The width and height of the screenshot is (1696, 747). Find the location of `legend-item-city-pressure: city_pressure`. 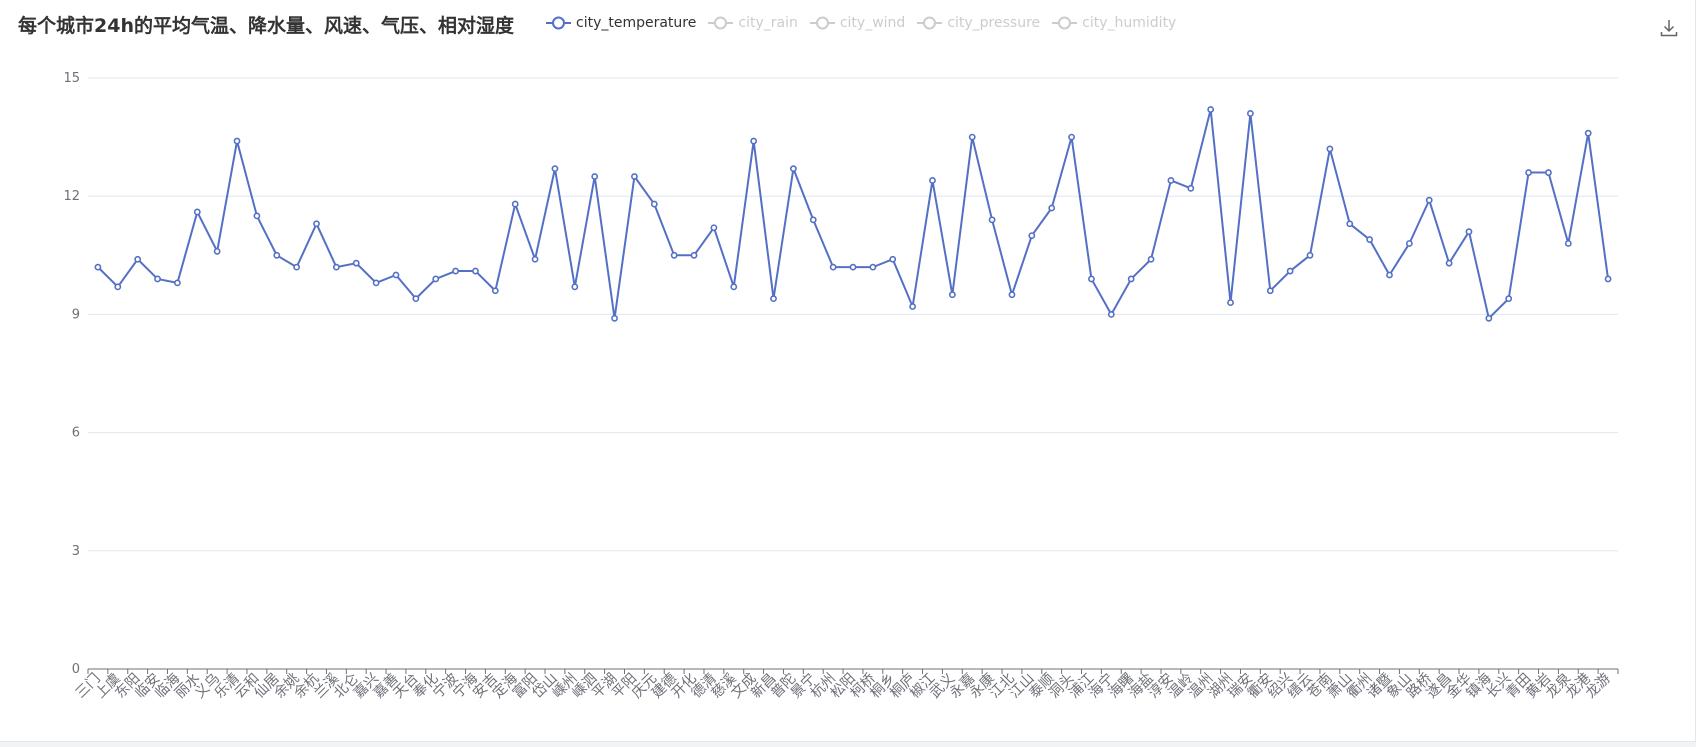

legend-item-city-pressure: city_pressure is located at coordinates (978, 23).